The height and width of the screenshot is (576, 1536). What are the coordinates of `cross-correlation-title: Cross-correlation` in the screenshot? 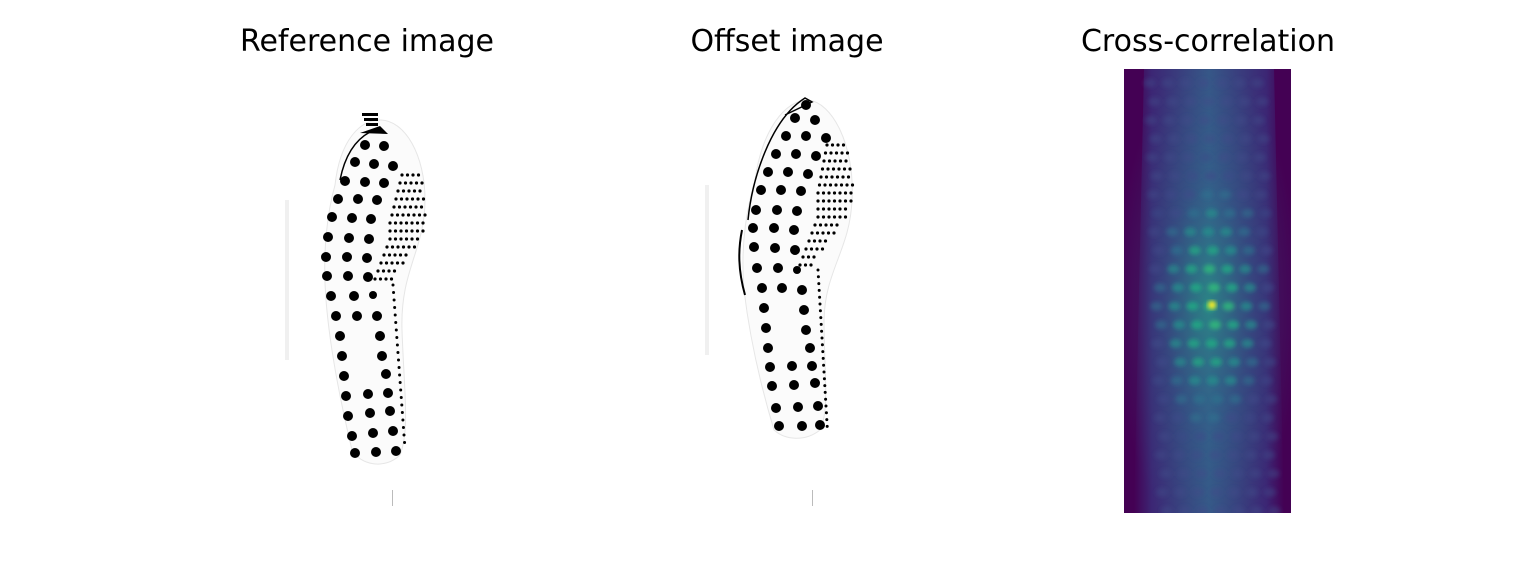 It's located at (1208, 42).